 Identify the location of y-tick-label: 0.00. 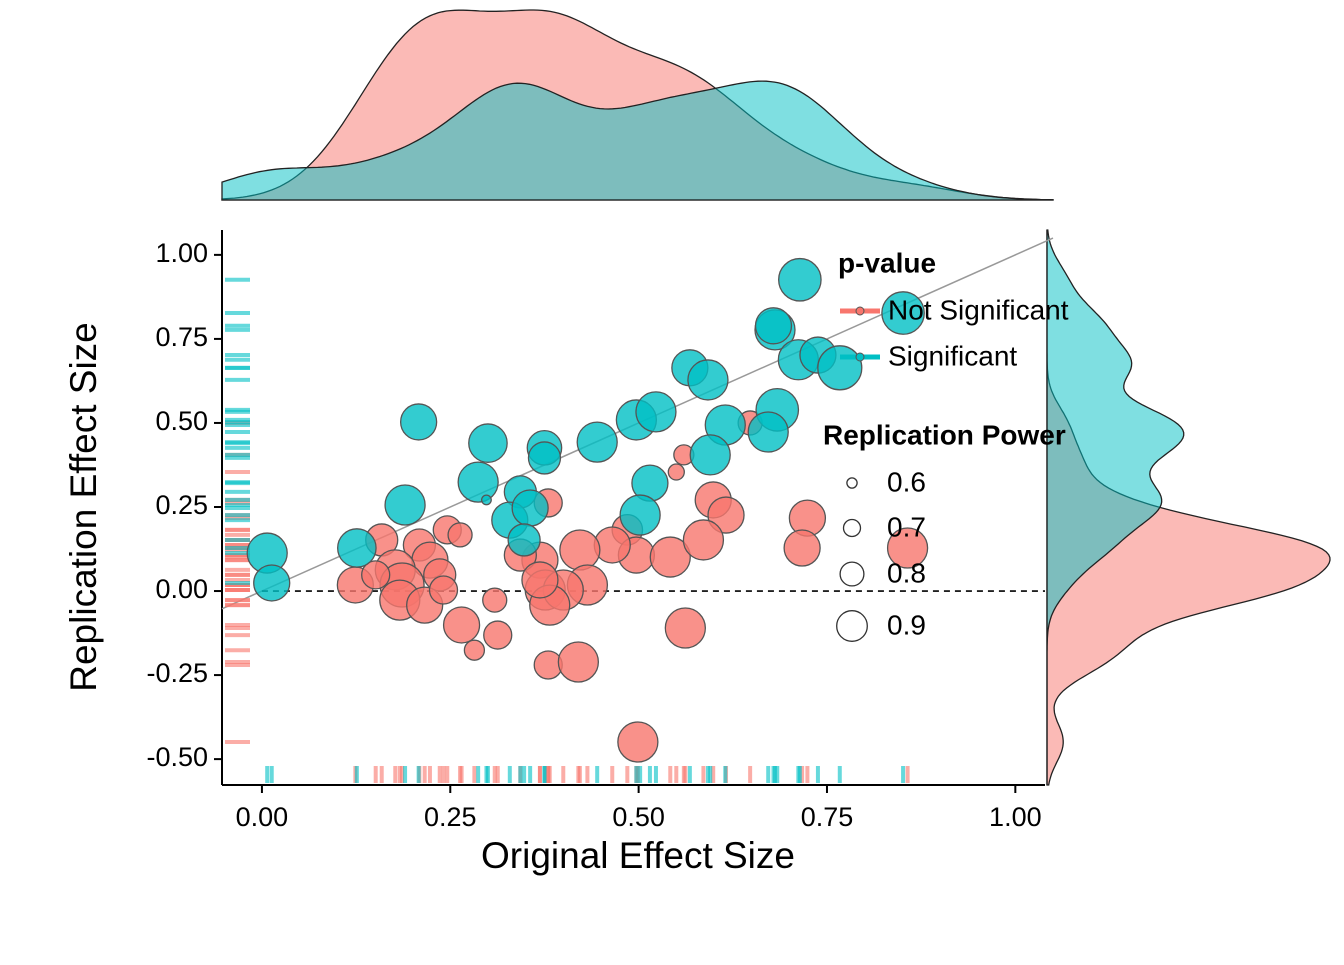
(181, 589).